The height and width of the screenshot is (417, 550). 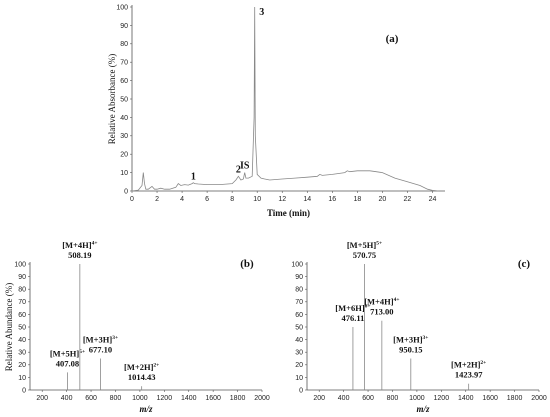 I want to click on mz-label: 713.00, so click(x=381, y=312).